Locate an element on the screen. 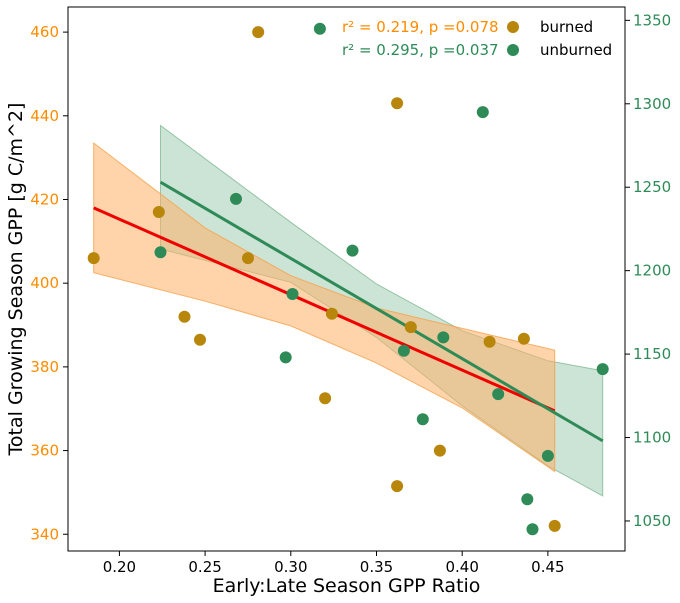  left-tick-label: 420 is located at coordinates (44, 199).